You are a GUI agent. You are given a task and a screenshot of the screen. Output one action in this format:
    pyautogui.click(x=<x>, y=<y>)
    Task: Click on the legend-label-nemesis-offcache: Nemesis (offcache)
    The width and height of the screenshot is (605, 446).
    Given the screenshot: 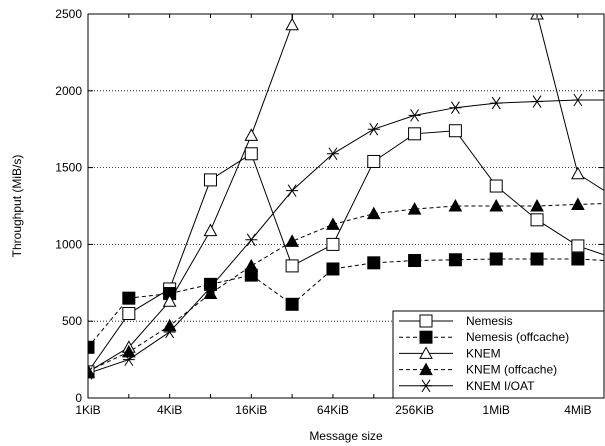 What is the action you would take?
    pyautogui.click(x=517, y=337)
    